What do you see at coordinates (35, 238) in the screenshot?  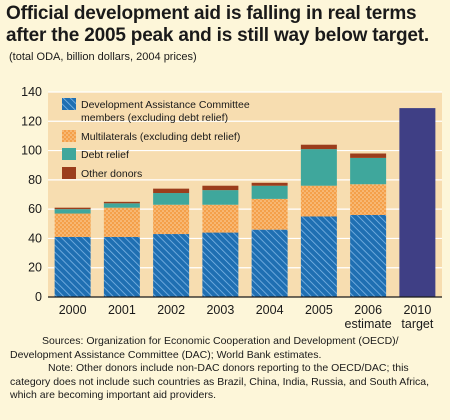 I see `y-tick-label: 40` at bounding box center [35, 238].